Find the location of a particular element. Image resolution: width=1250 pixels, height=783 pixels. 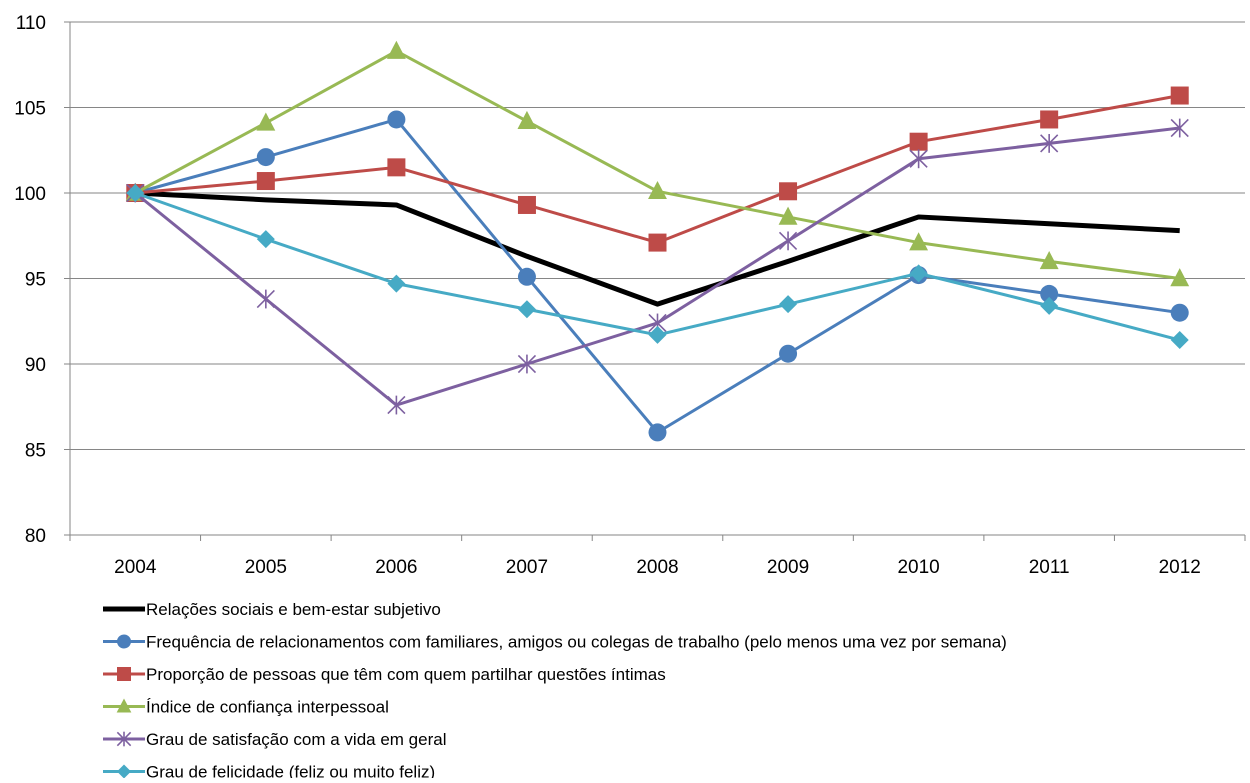

legend-label: Relações sociais e bem-estar subjetivo is located at coordinates (293, 609).